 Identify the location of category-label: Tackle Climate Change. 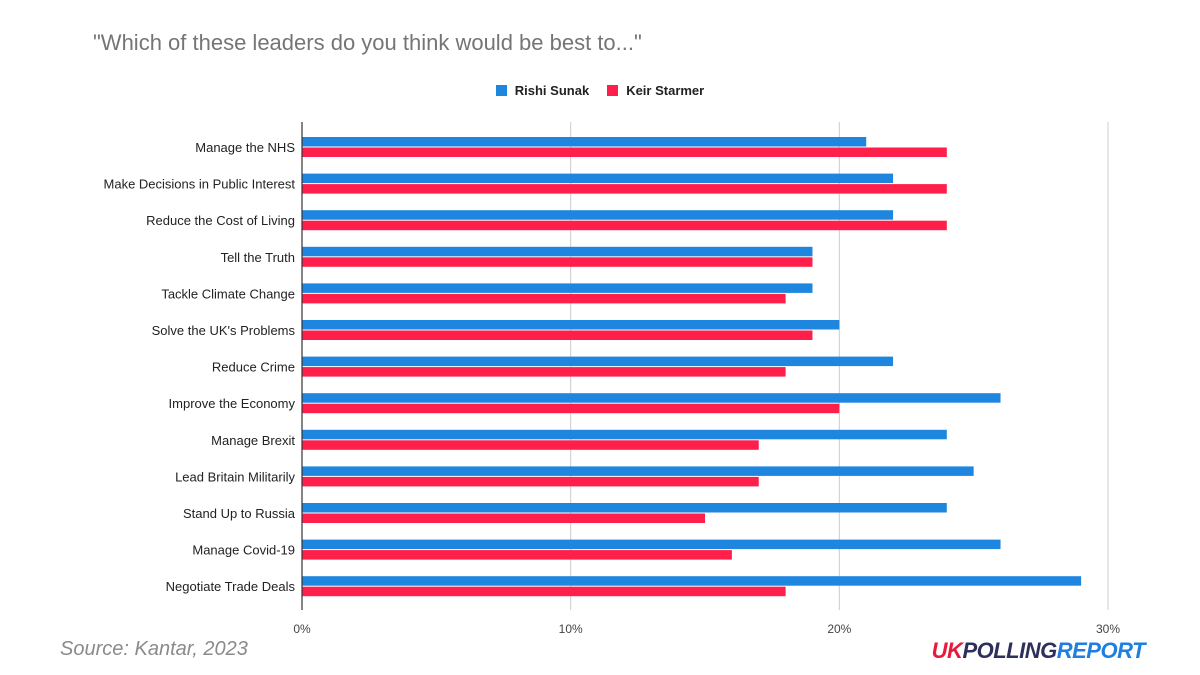
(228, 293).